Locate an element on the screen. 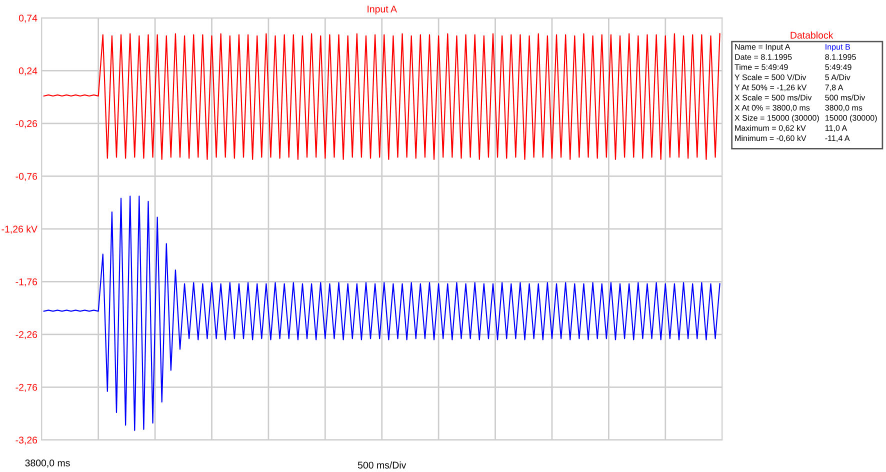  text: 500 ms/Div is located at coordinates (845, 97).